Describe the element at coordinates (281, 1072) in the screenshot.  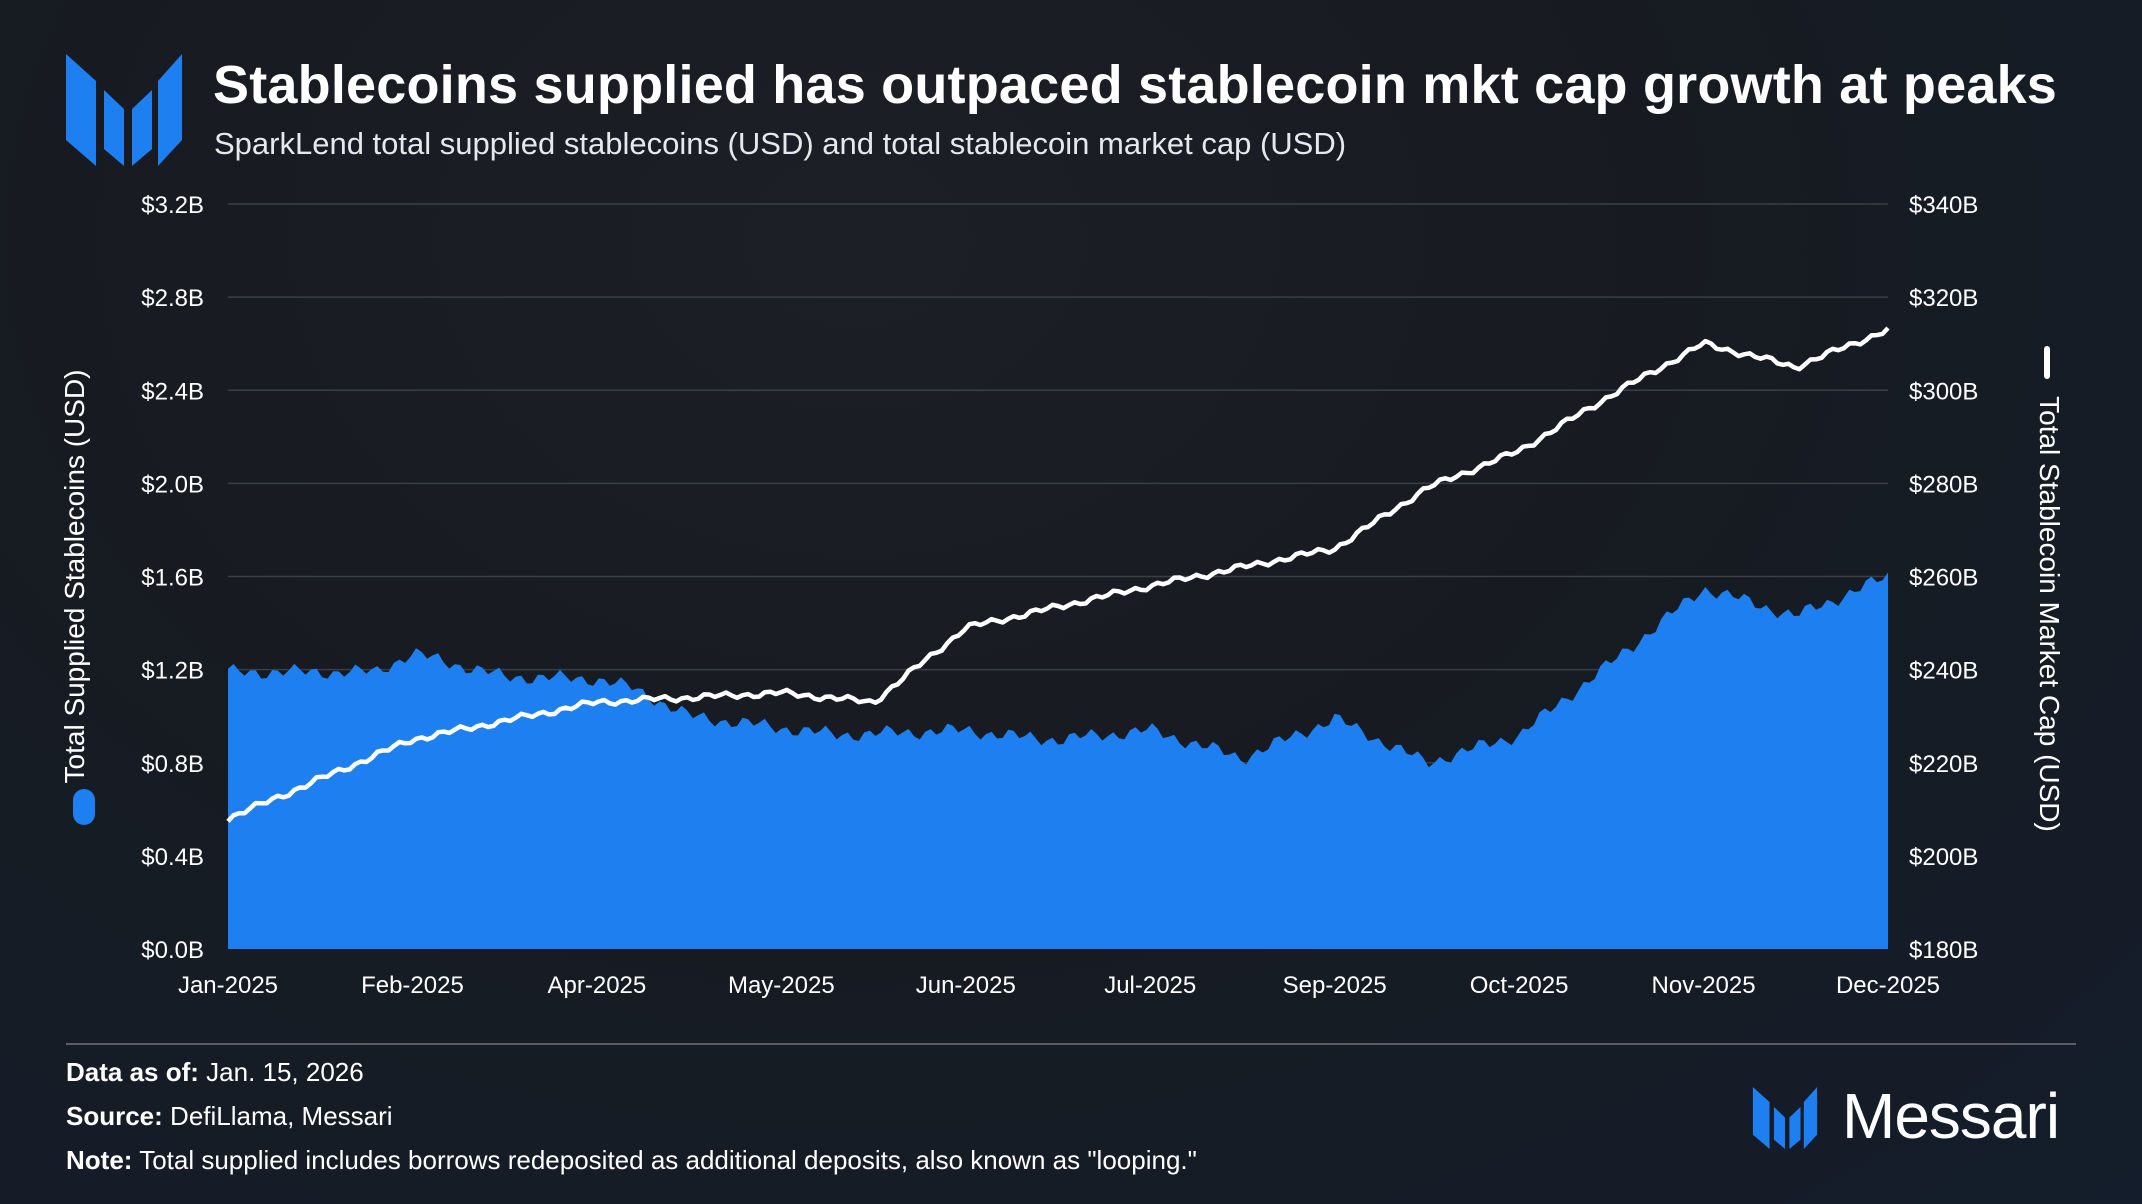
I see `data-as-of-value: Jan. 15, 2026` at that location.